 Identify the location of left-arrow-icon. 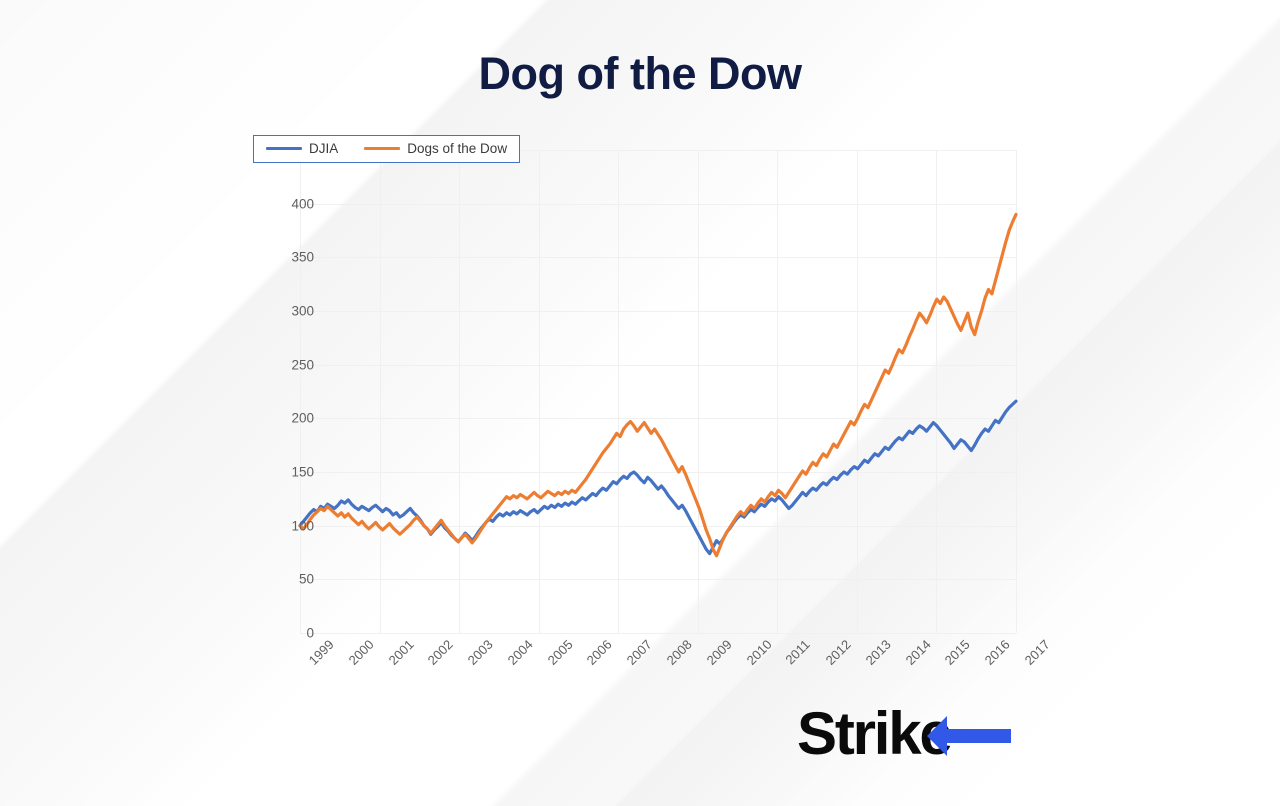
(969, 736).